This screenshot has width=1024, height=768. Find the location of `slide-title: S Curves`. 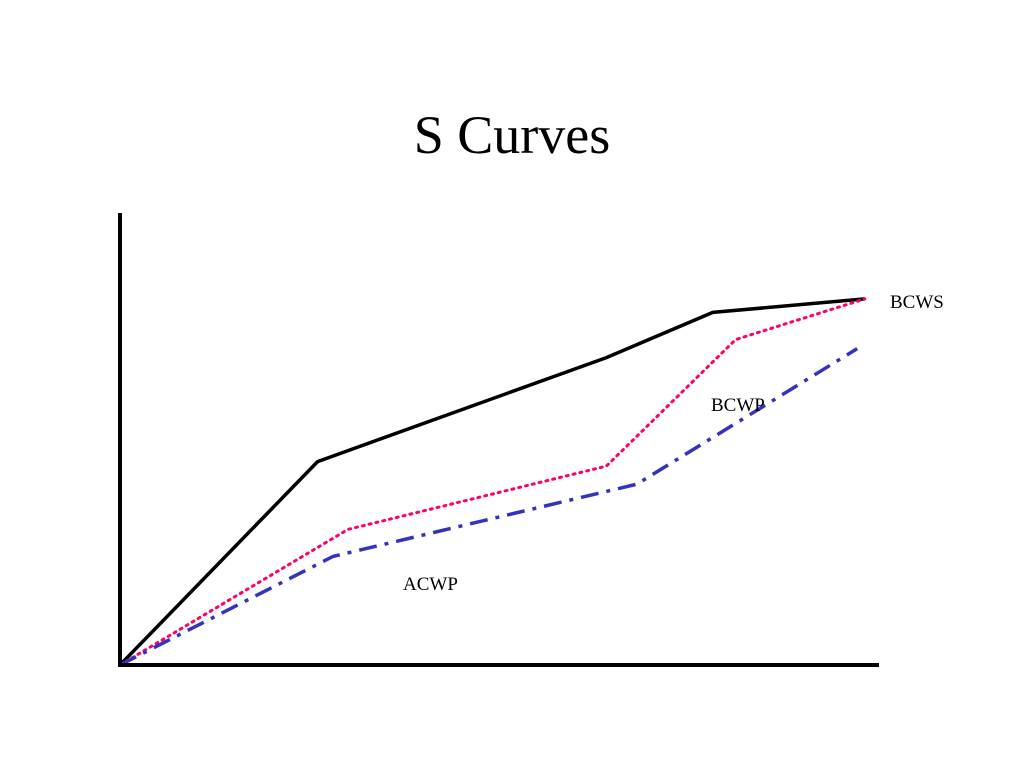

slide-title: S Curves is located at coordinates (512, 135).